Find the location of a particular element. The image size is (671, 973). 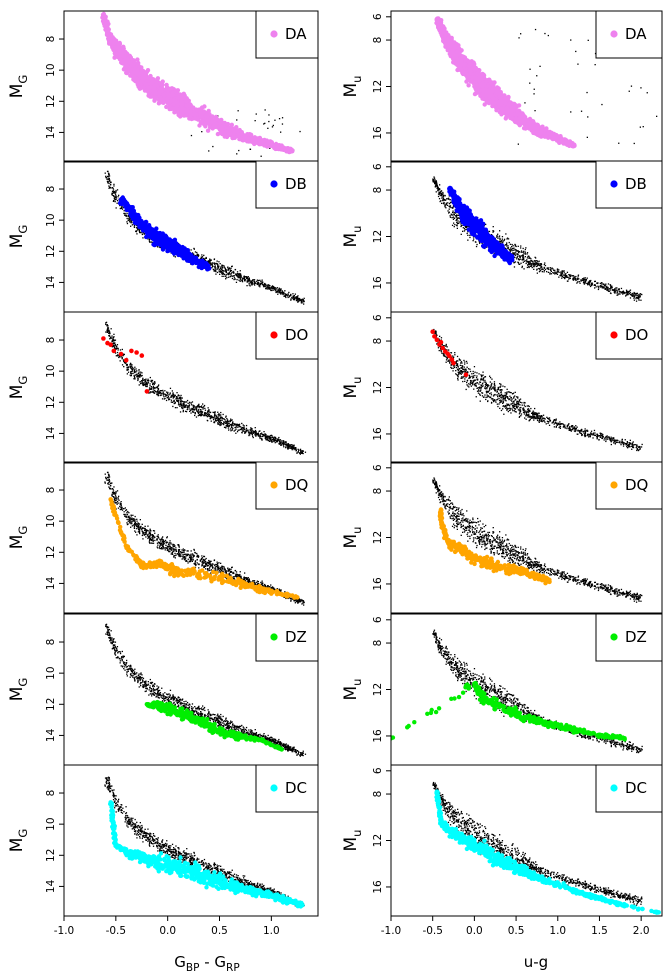

plot-area is located at coordinates (200, 84).